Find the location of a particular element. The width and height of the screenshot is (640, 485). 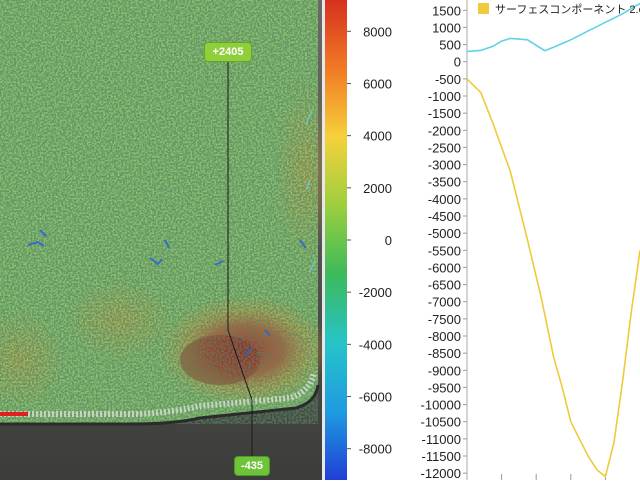

colorbar-panel: 8000 6000 4000 2000 0 -2000 -4000 -6000 -8000 is located at coordinates (367, 240).